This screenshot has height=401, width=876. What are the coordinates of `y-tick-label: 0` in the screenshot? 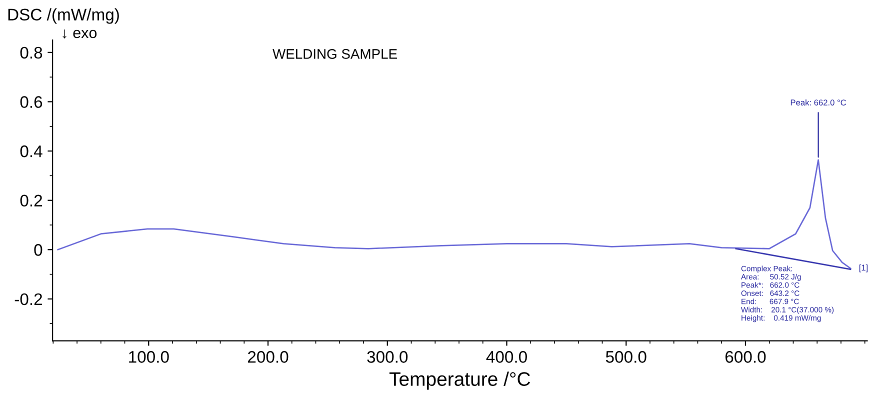 It's located at (38, 250).